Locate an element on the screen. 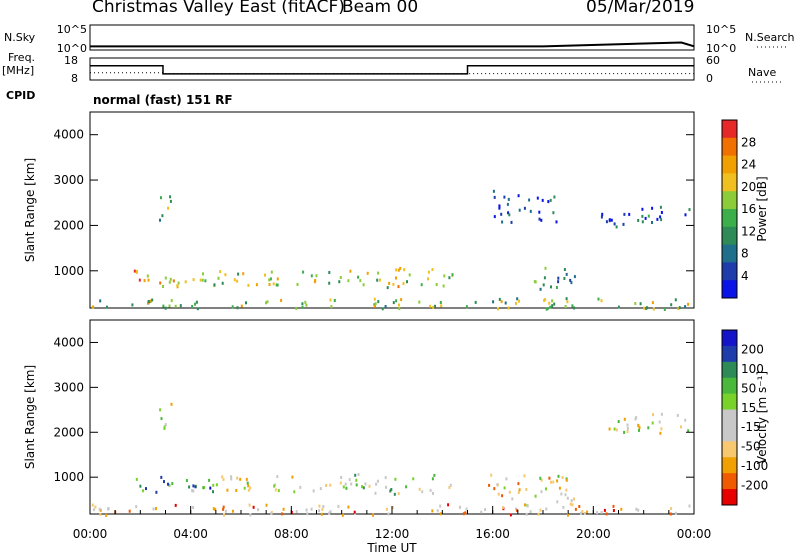 The height and width of the screenshot is (554, 800). velocity-colorbar-tick: 50 is located at coordinates (748, 388).